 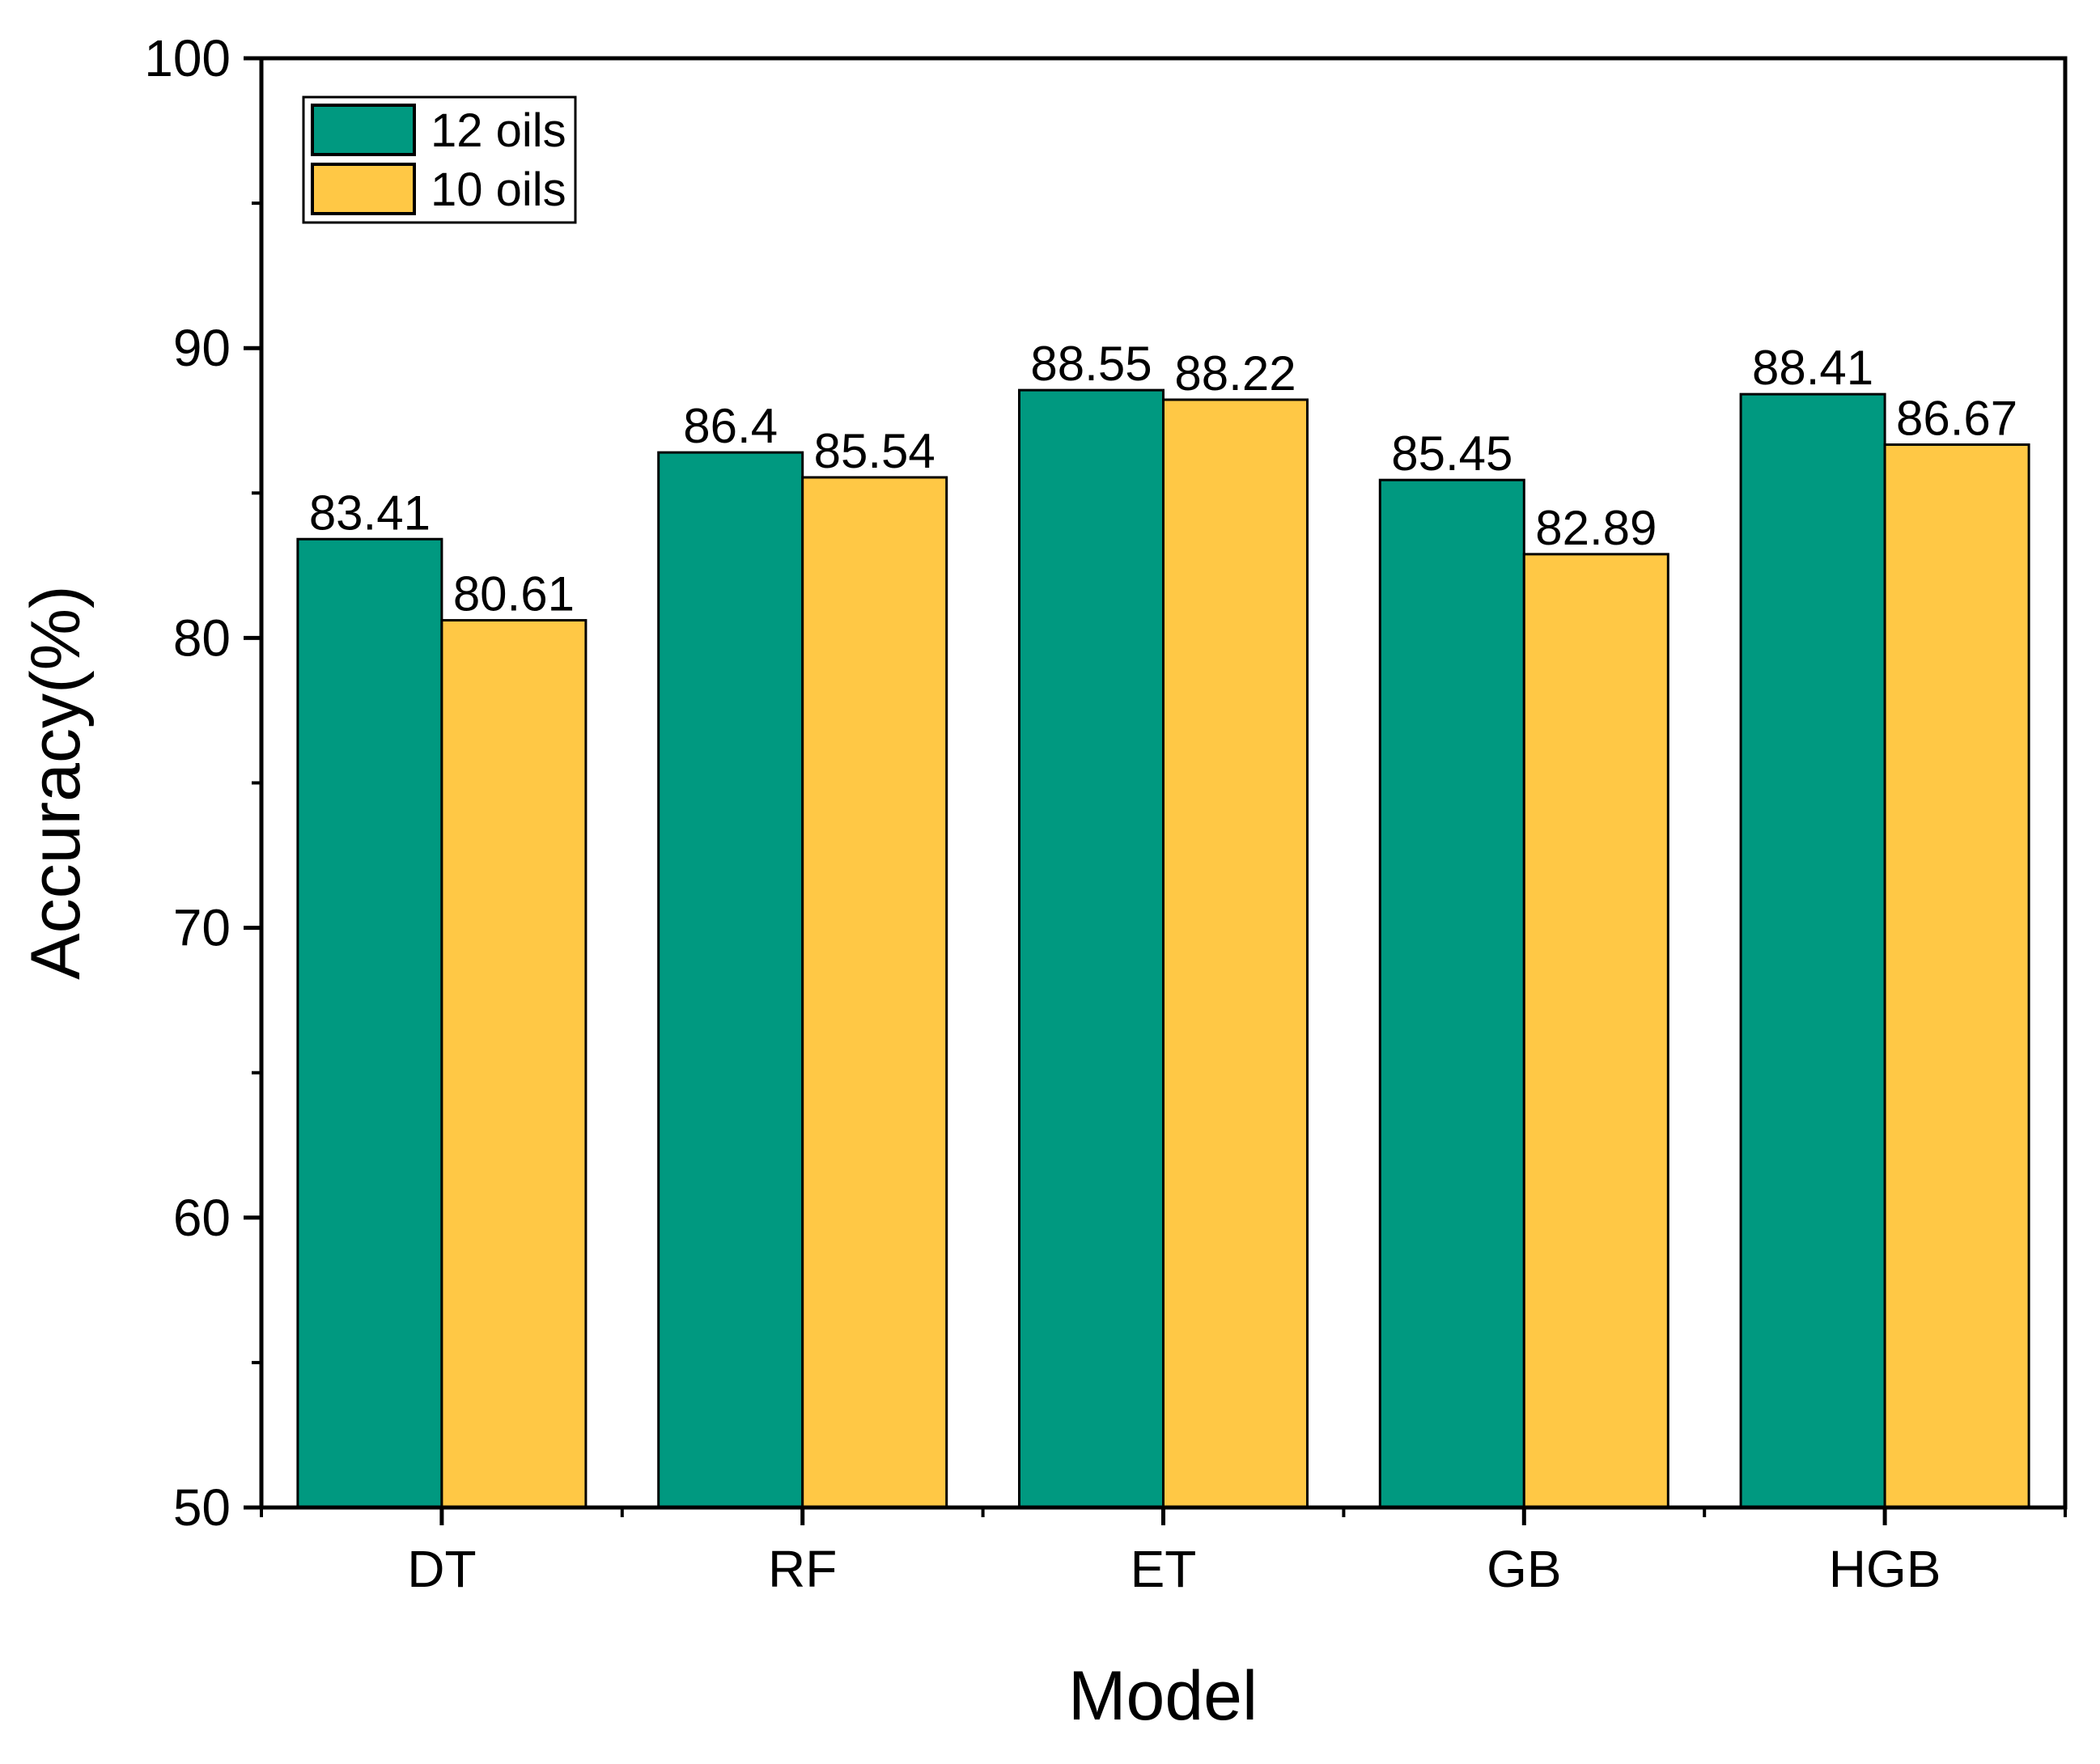 What do you see at coordinates (370, 513) in the screenshot?
I see `data-label-dt-12-oils: 83.41` at bounding box center [370, 513].